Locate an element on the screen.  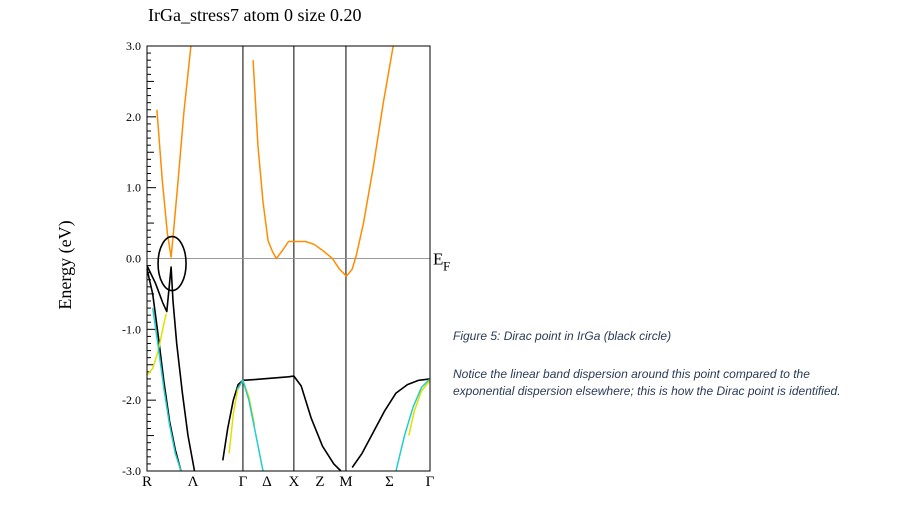
k-point-label: M is located at coordinates (345, 482).